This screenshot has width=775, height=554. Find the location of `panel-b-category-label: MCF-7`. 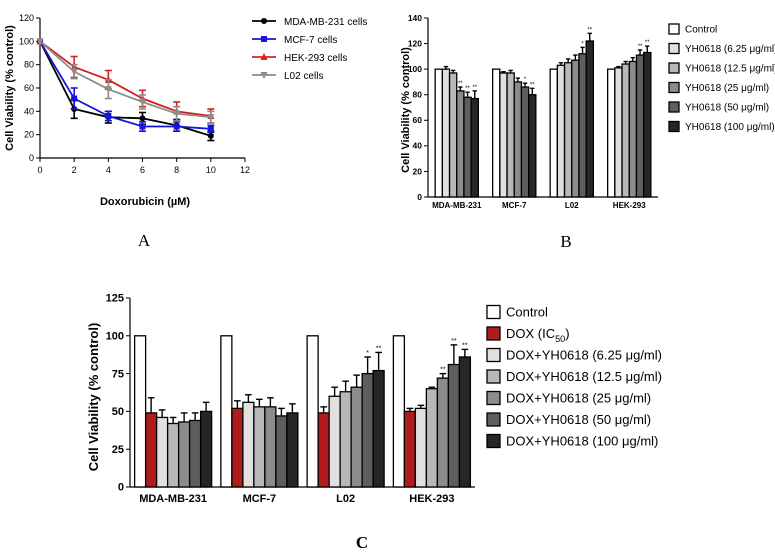

panel-b-category-label: MCF-7 is located at coordinates (514, 205).